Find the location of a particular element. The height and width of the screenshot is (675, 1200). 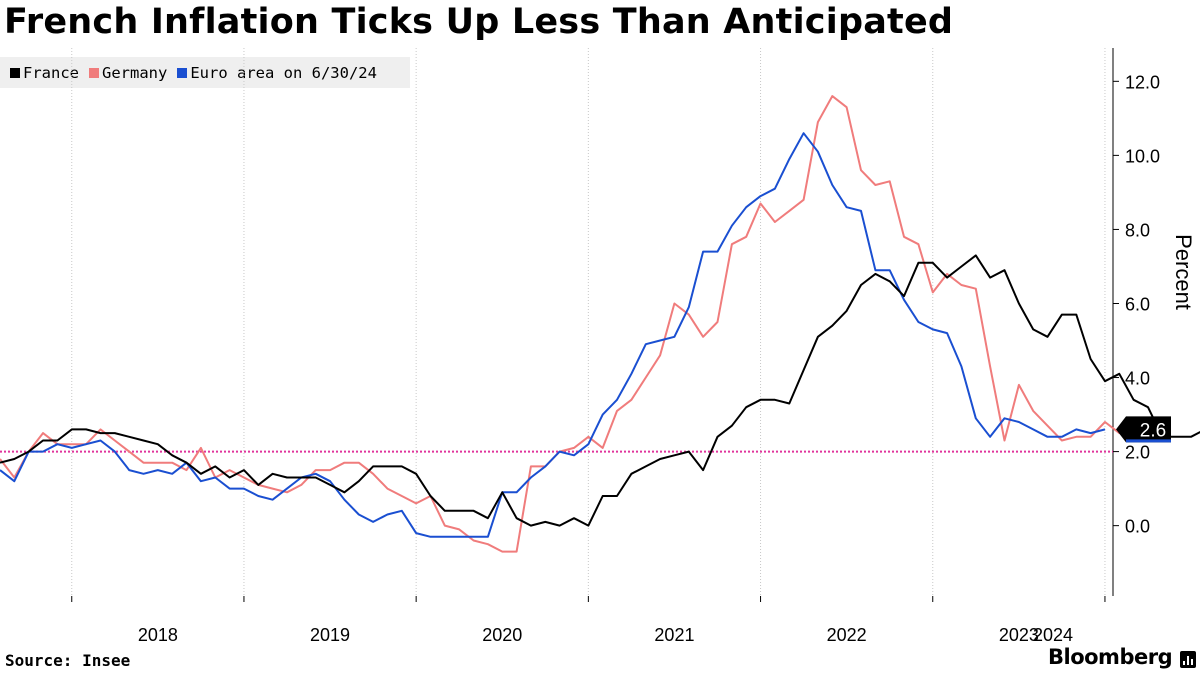

y-tick-label-5: 10.0 is located at coordinates (1142, 156).